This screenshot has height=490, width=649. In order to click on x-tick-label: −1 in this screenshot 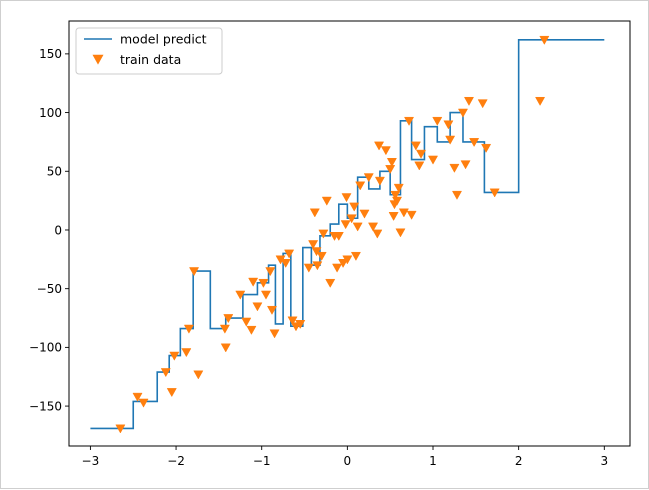, I will do `click(262, 461)`.